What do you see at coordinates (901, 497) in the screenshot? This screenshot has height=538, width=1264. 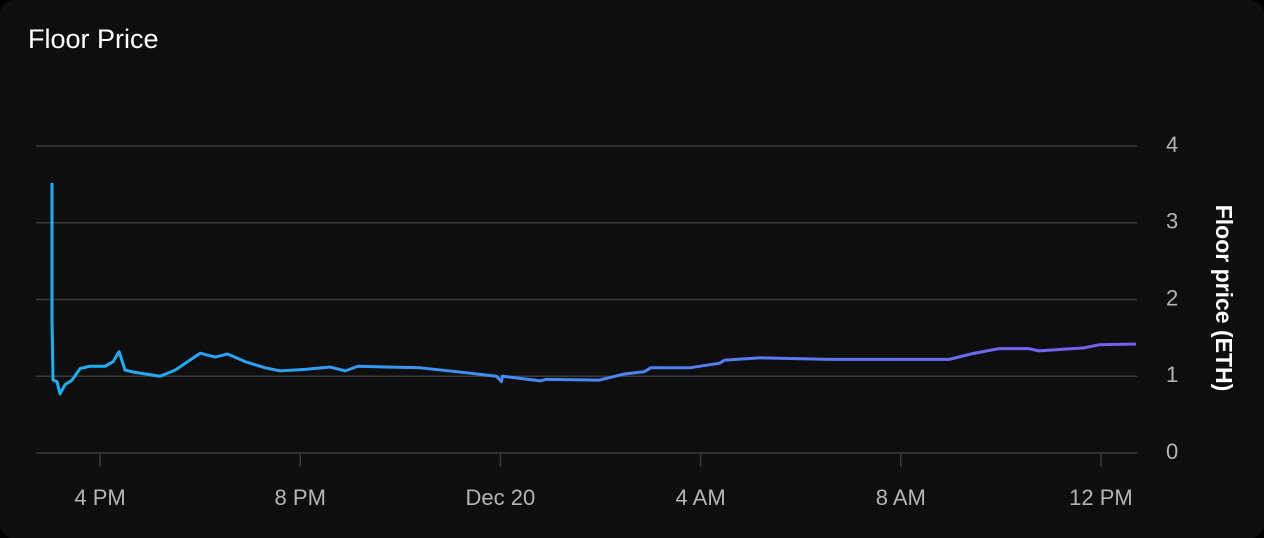 I see `x-tick-label: 8 AM` at bounding box center [901, 497].